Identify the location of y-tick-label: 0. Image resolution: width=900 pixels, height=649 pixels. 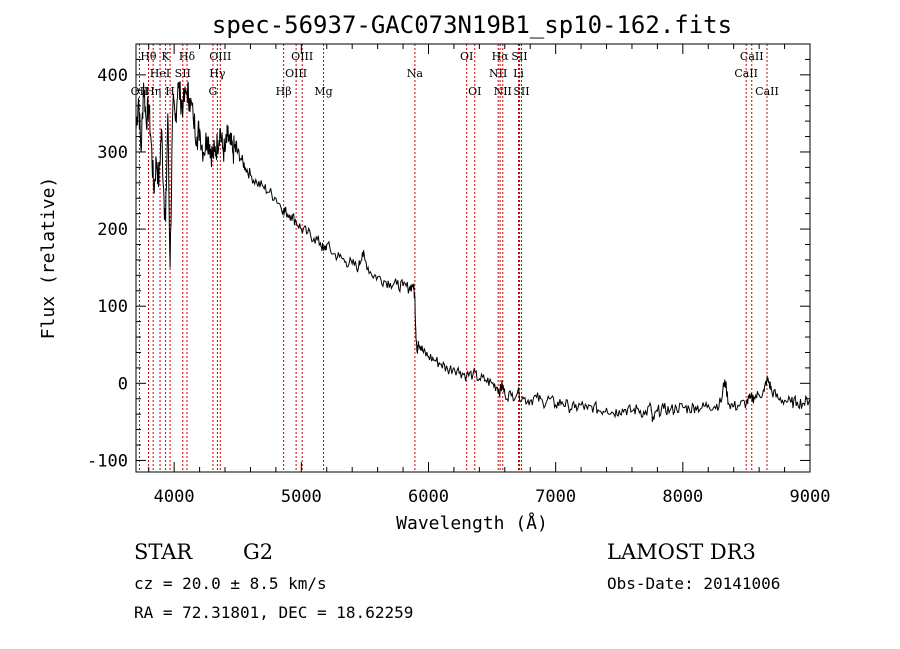
(123, 384).